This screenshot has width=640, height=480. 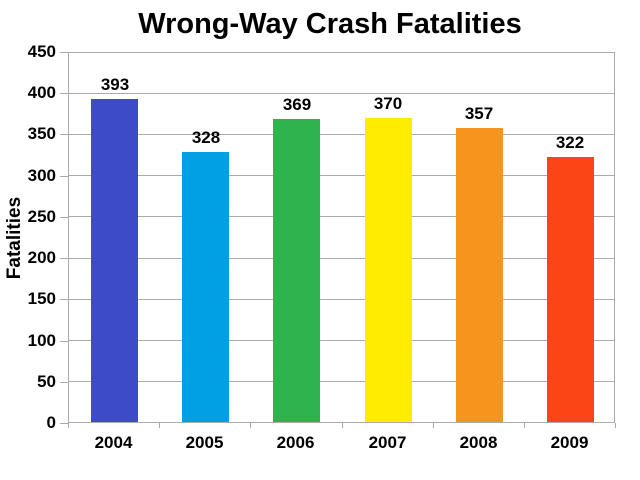 What do you see at coordinates (113, 442) in the screenshot?
I see `x-category-label-2004: 2004` at bounding box center [113, 442].